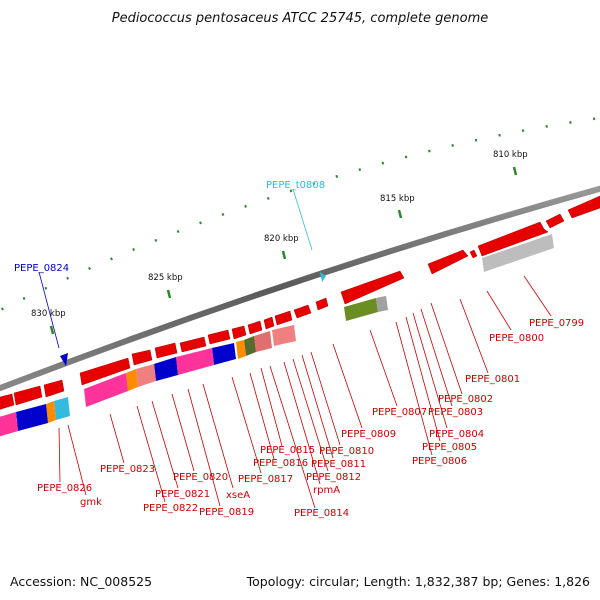 The width and height of the screenshot is (600, 600). I want to click on gene-label: PEPE_0799, so click(556, 323).